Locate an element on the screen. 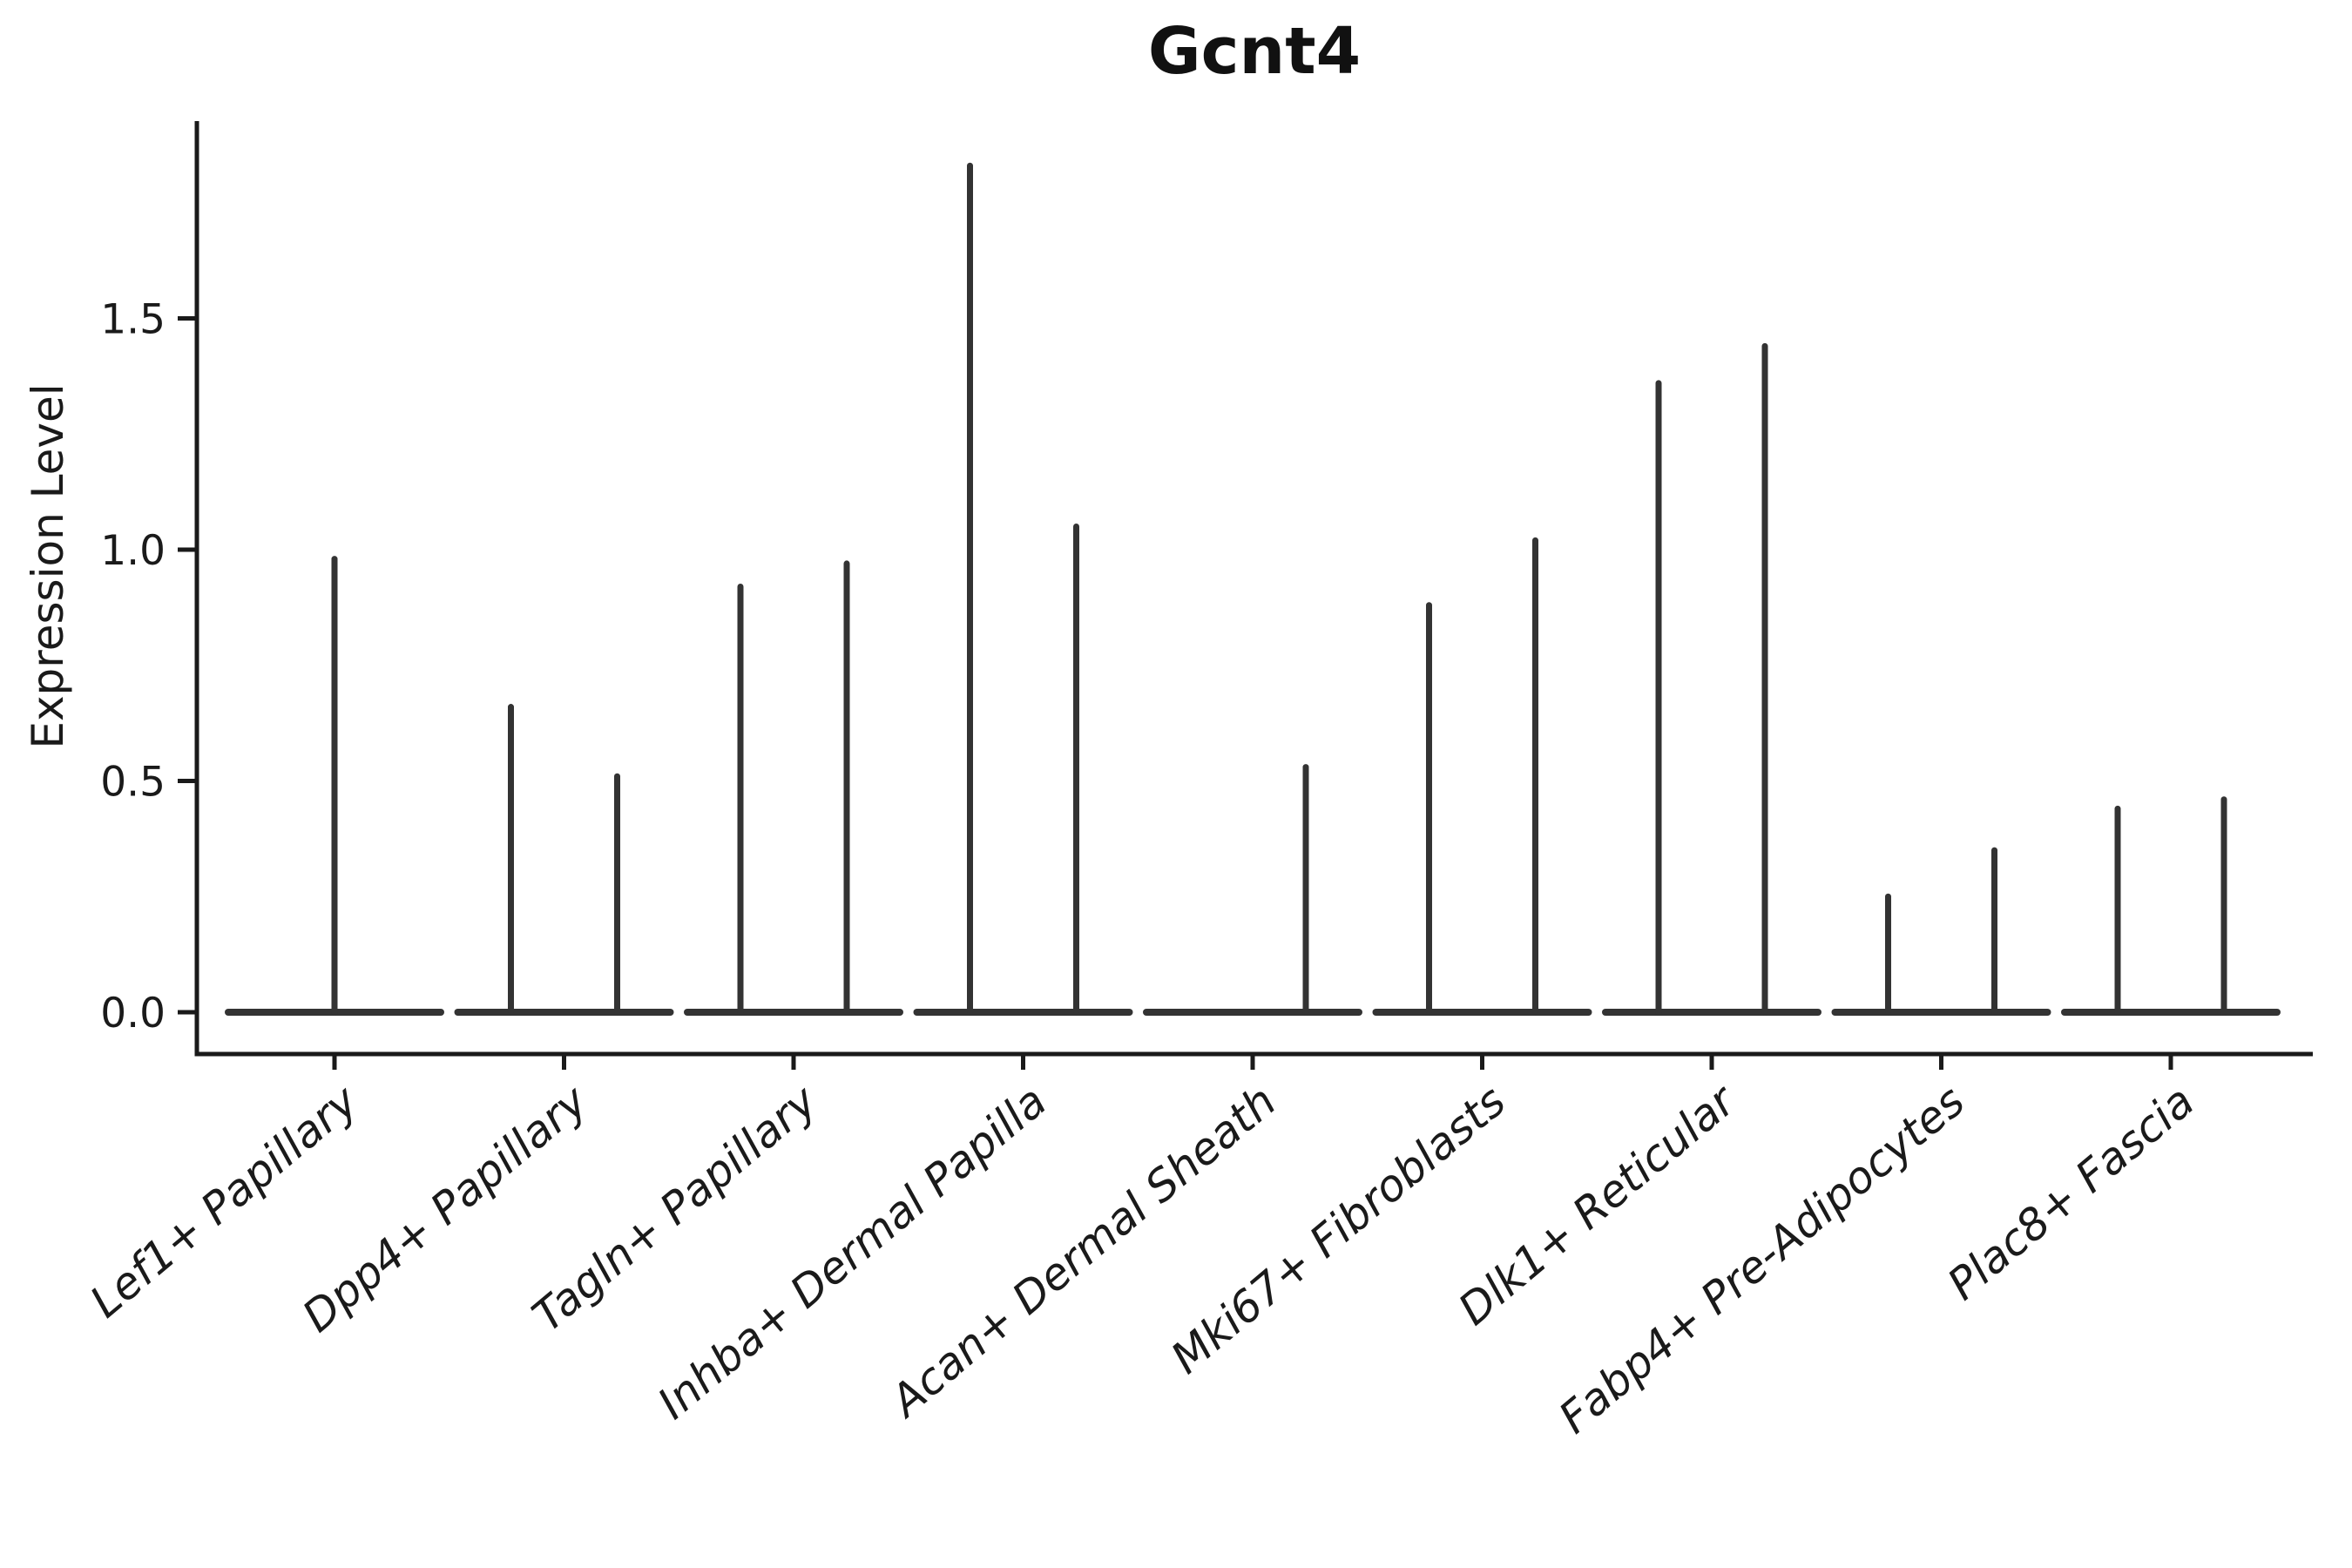 The width and height of the screenshot is (2352, 1568). chart-title: Gcnt4 is located at coordinates (1254, 52).